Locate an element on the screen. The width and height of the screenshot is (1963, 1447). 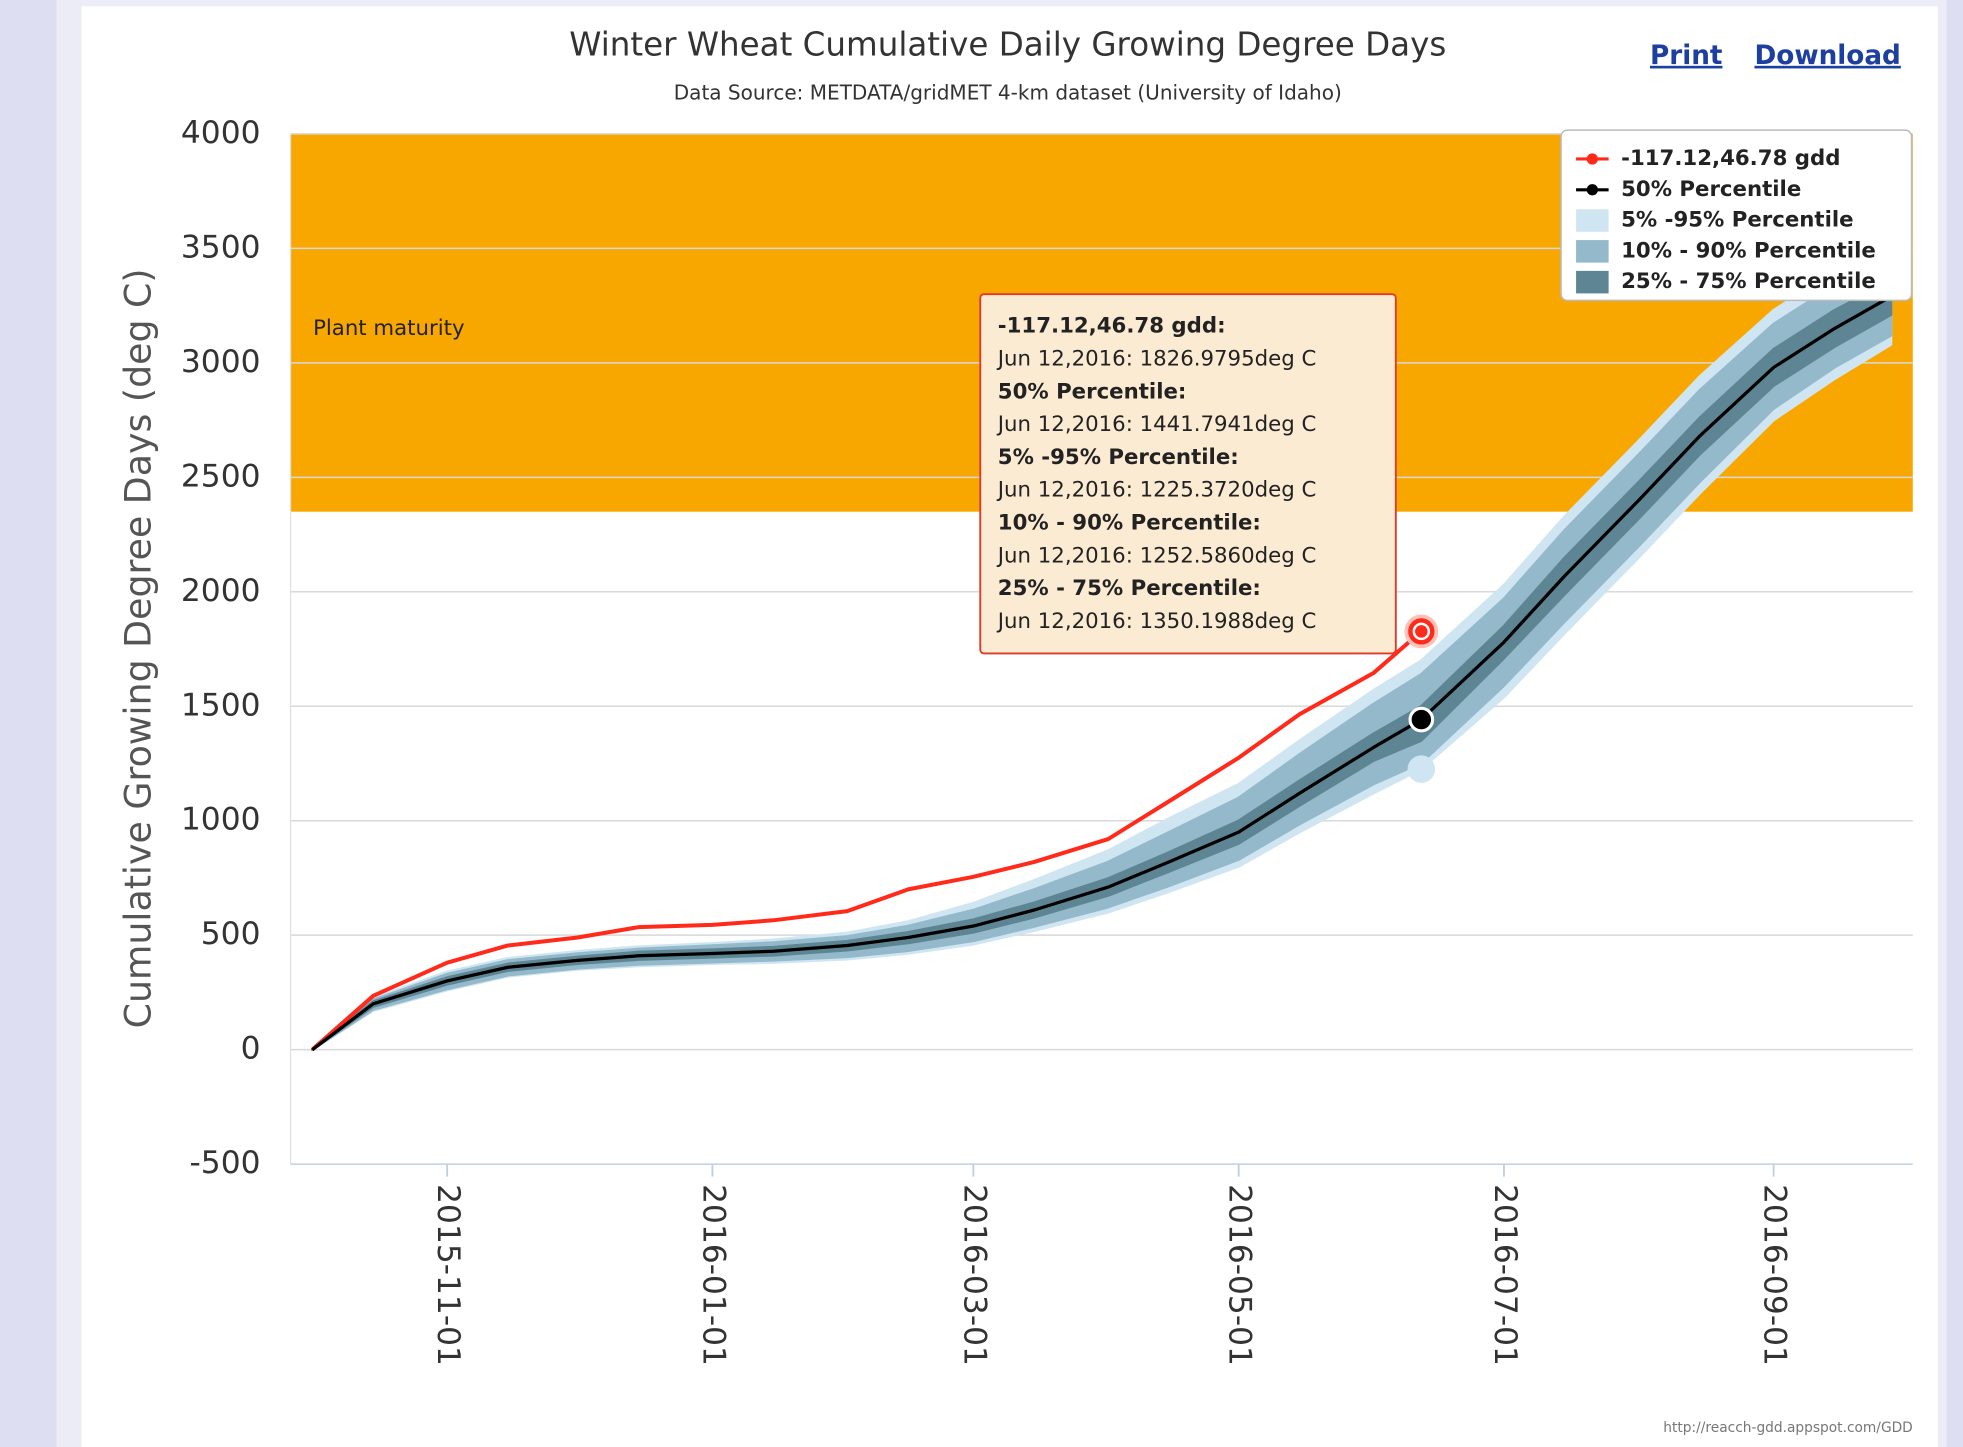
legend-label: -117.12,46.78 gdd is located at coordinates (1730, 158).